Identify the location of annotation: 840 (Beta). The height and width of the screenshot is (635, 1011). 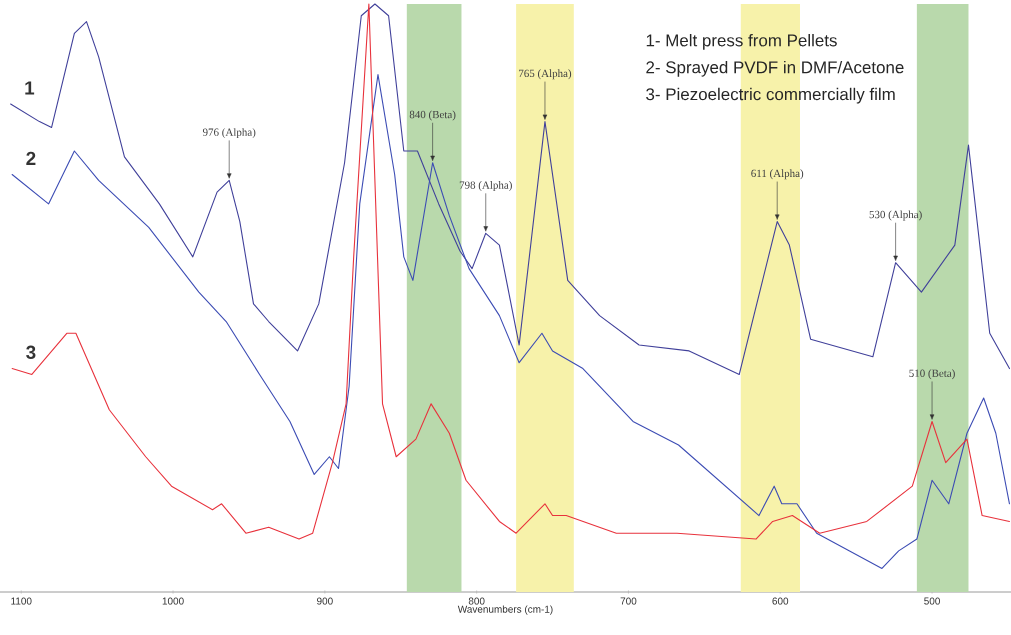
(432, 115).